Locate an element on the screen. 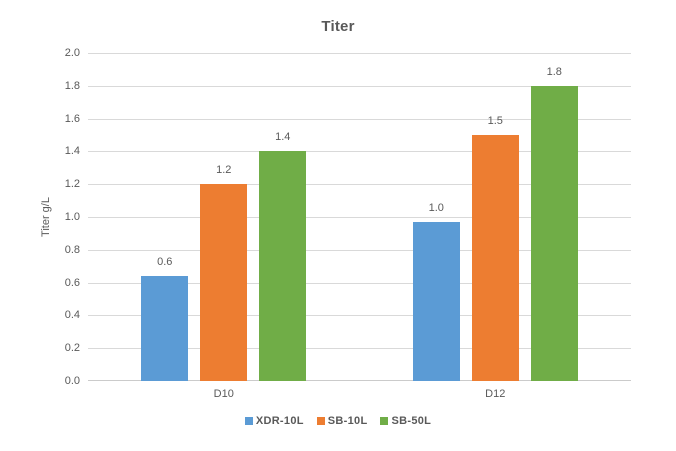 Image resolution: width=676 pixels, height=451 pixels. bar-sb-50l-d12: 1.8 is located at coordinates (554, 223).